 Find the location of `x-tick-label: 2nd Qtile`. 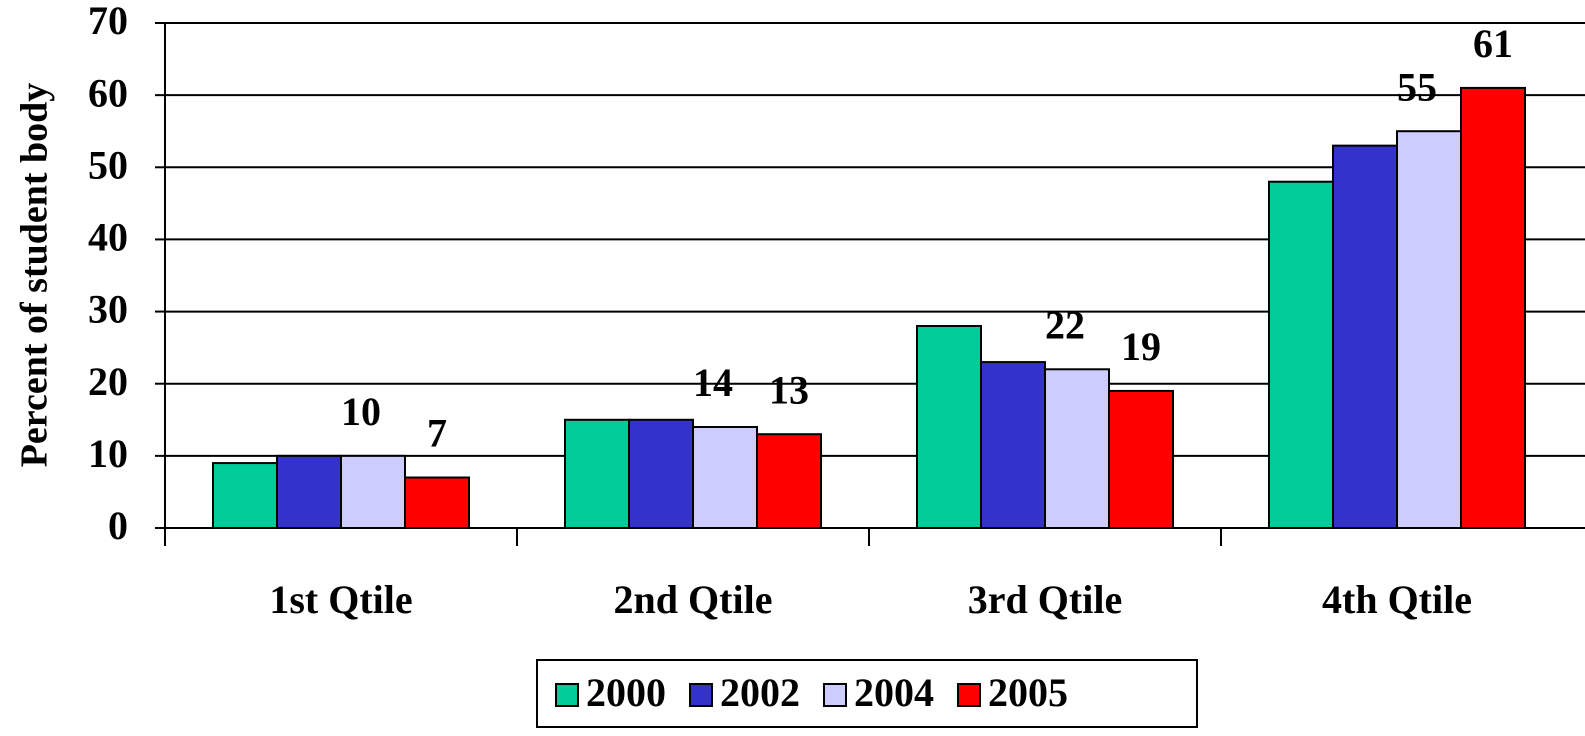

x-tick-label: 2nd Qtile is located at coordinates (693, 599).